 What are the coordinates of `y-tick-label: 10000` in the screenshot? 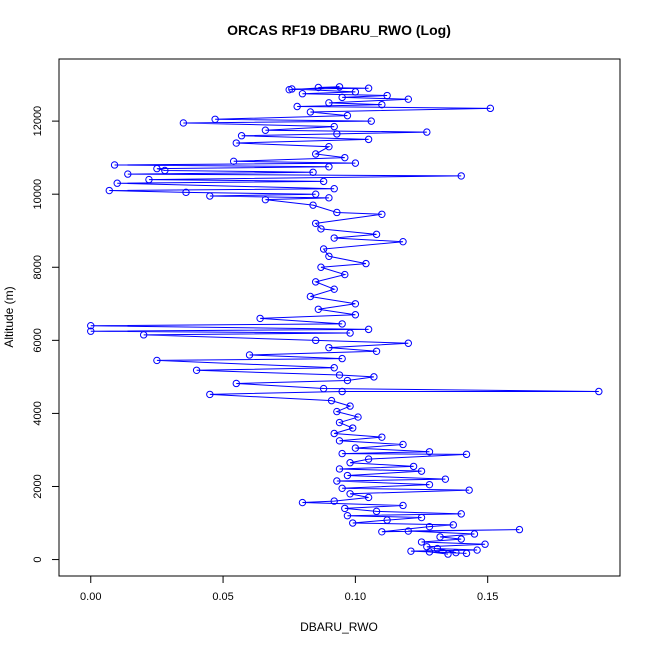 It's located at (38, 194).